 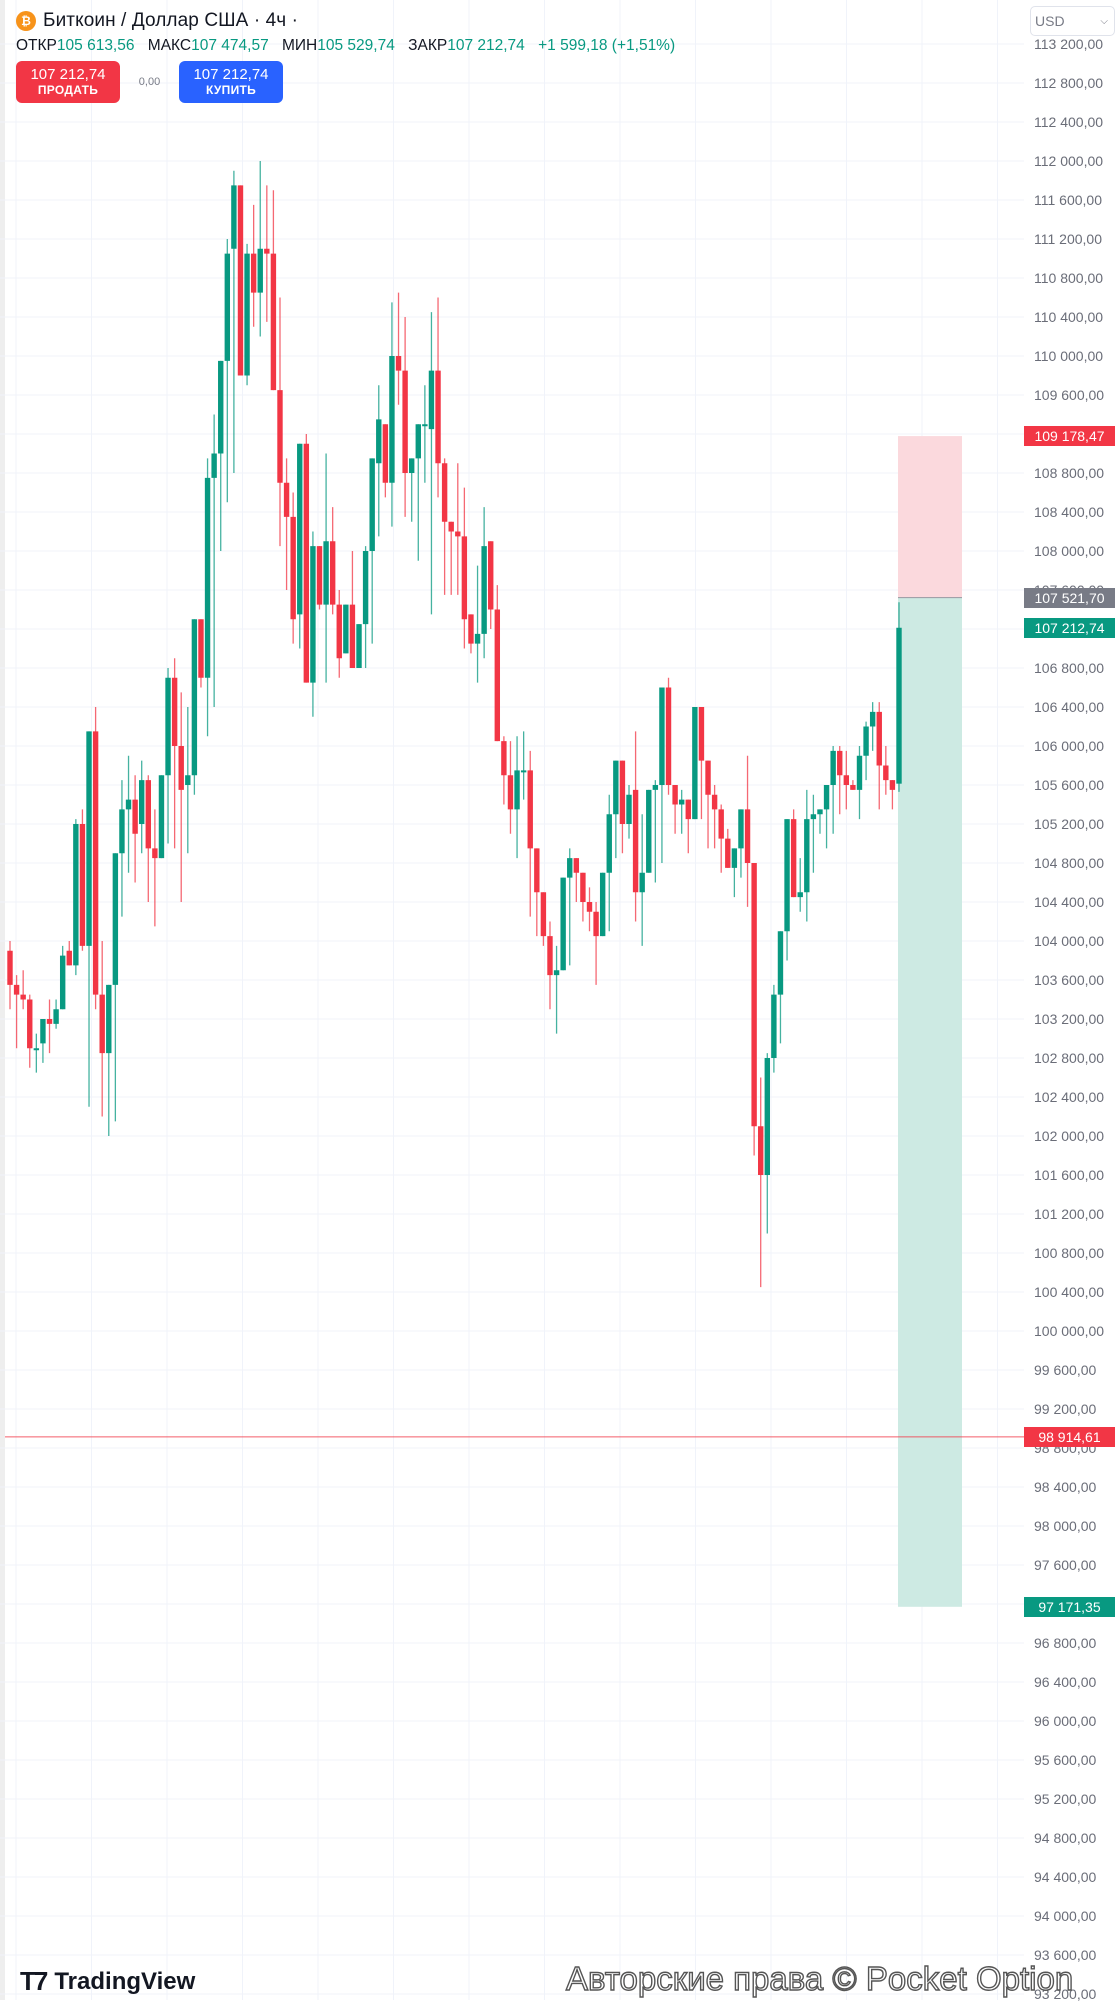 What do you see at coordinates (26, 21) in the screenshot?
I see `bitcoin-icon: ₿` at bounding box center [26, 21].